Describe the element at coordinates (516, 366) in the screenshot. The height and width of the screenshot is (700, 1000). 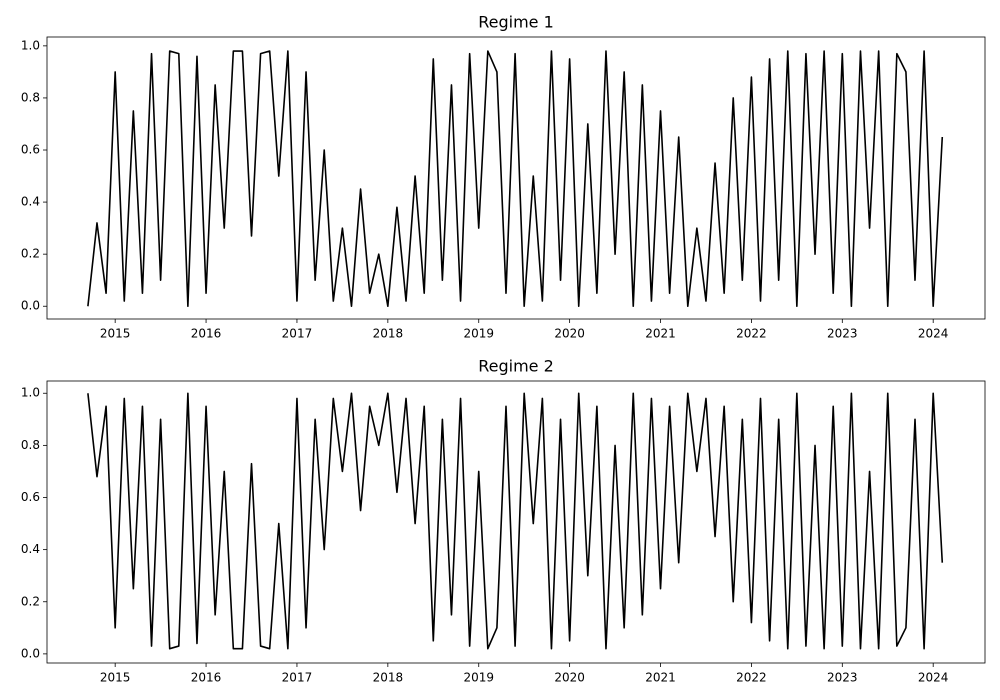
I see `chart-title: Regime 2` at that location.